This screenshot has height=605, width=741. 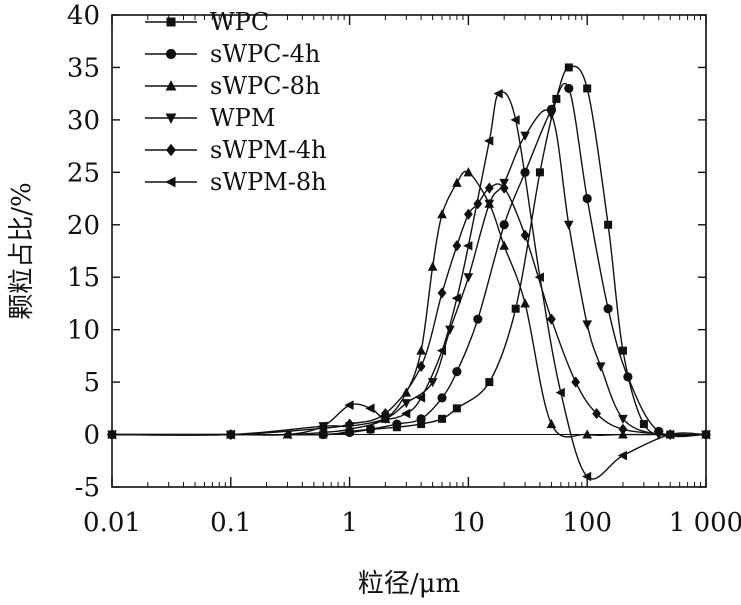 I want to click on legend-item: sWPC-4h, so click(x=232, y=54).